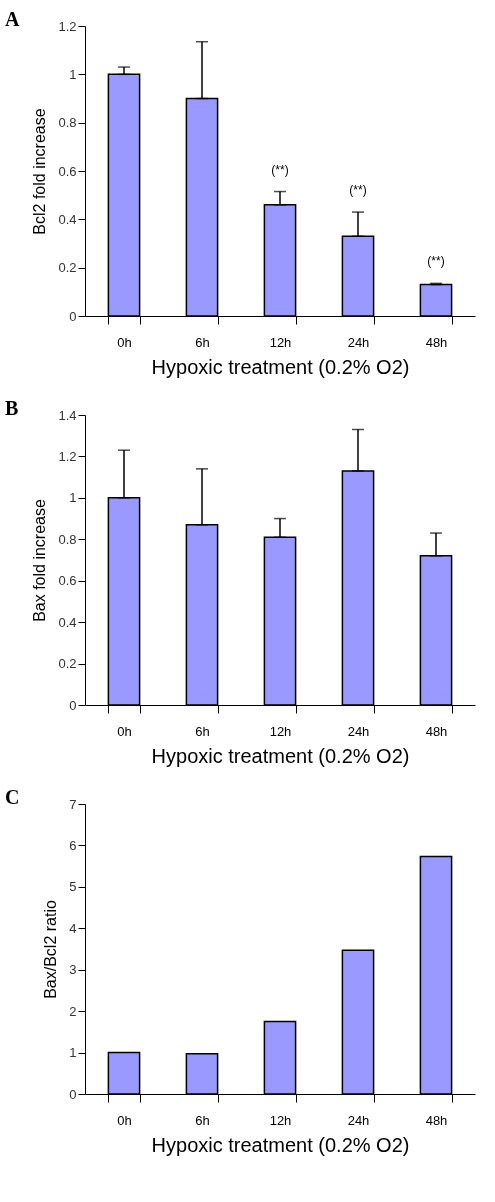 The width and height of the screenshot is (495, 1202). Describe the element at coordinates (12, 408) in the screenshot. I see `chart-title: B` at that location.